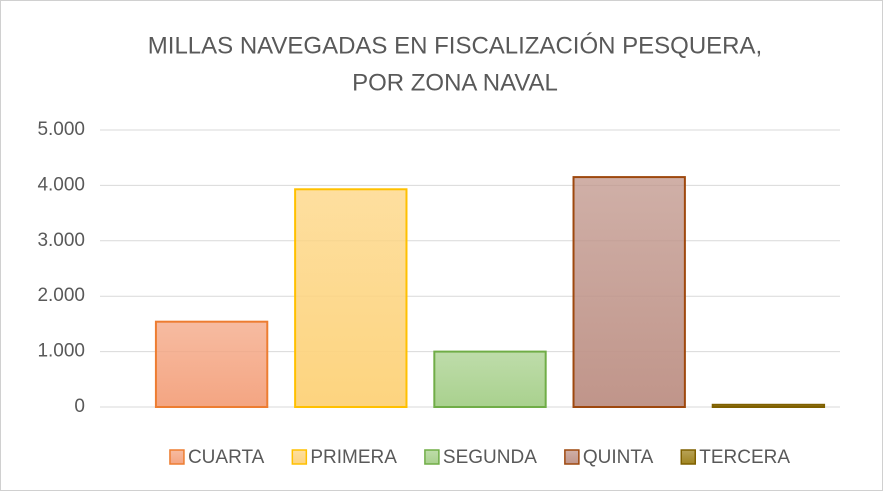 The height and width of the screenshot is (491, 883). What do you see at coordinates (61, 129) in the screenshot?
I see `y-tick-label: 5.000` at bounding box center [61, 129].